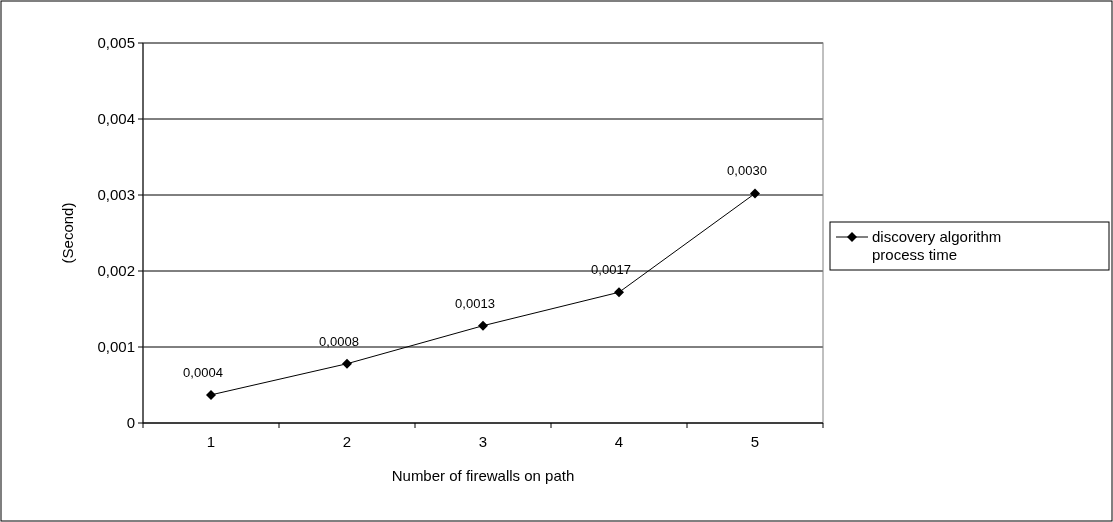  I want to click on y-tick-label: 0,005, so click(116, 43).